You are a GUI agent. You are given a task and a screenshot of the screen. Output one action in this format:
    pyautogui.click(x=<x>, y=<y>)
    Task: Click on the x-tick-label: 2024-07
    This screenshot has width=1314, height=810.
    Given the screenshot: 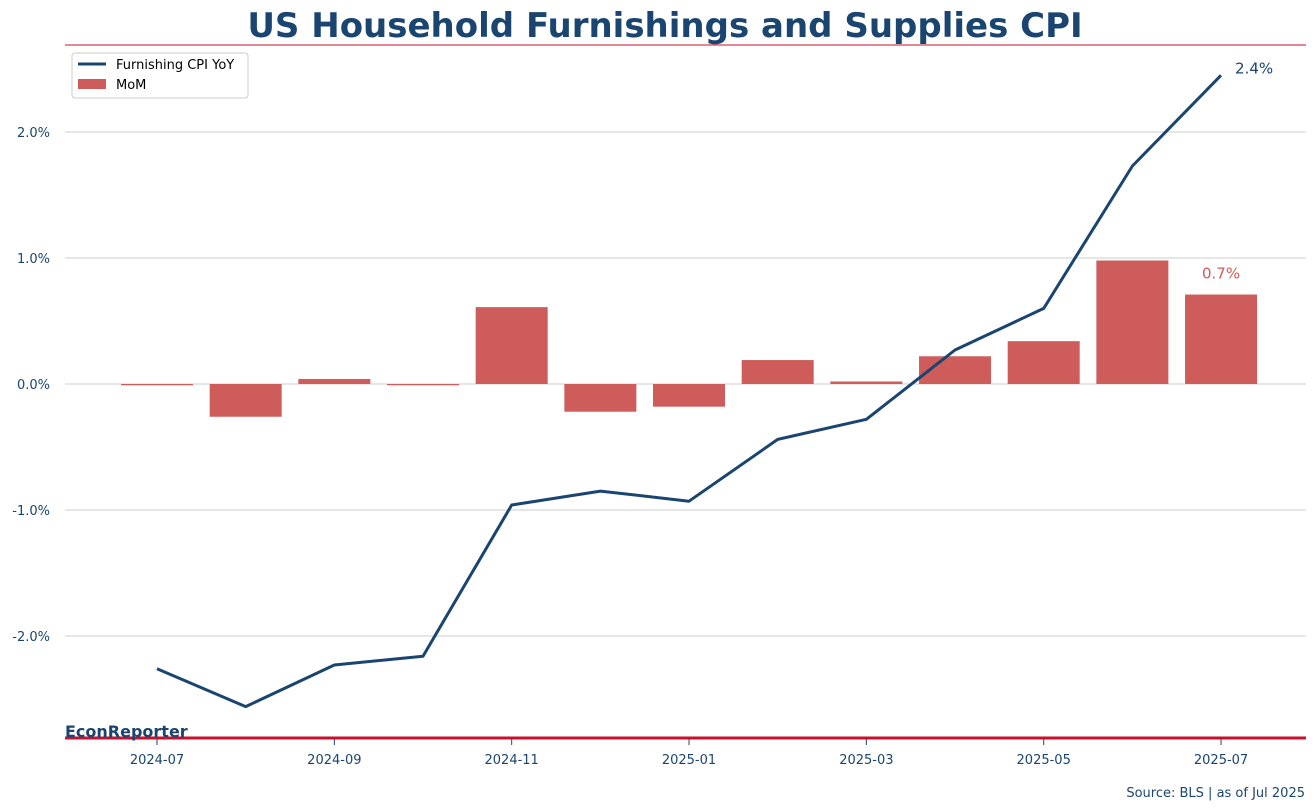 What is the action you would take?
    pyautogui.click(x=157, y=760)
    